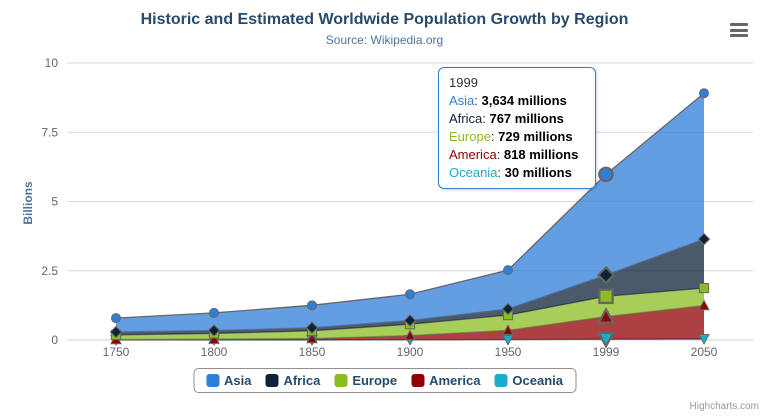  I want to click on marker-america-1950, so click(508, 329).